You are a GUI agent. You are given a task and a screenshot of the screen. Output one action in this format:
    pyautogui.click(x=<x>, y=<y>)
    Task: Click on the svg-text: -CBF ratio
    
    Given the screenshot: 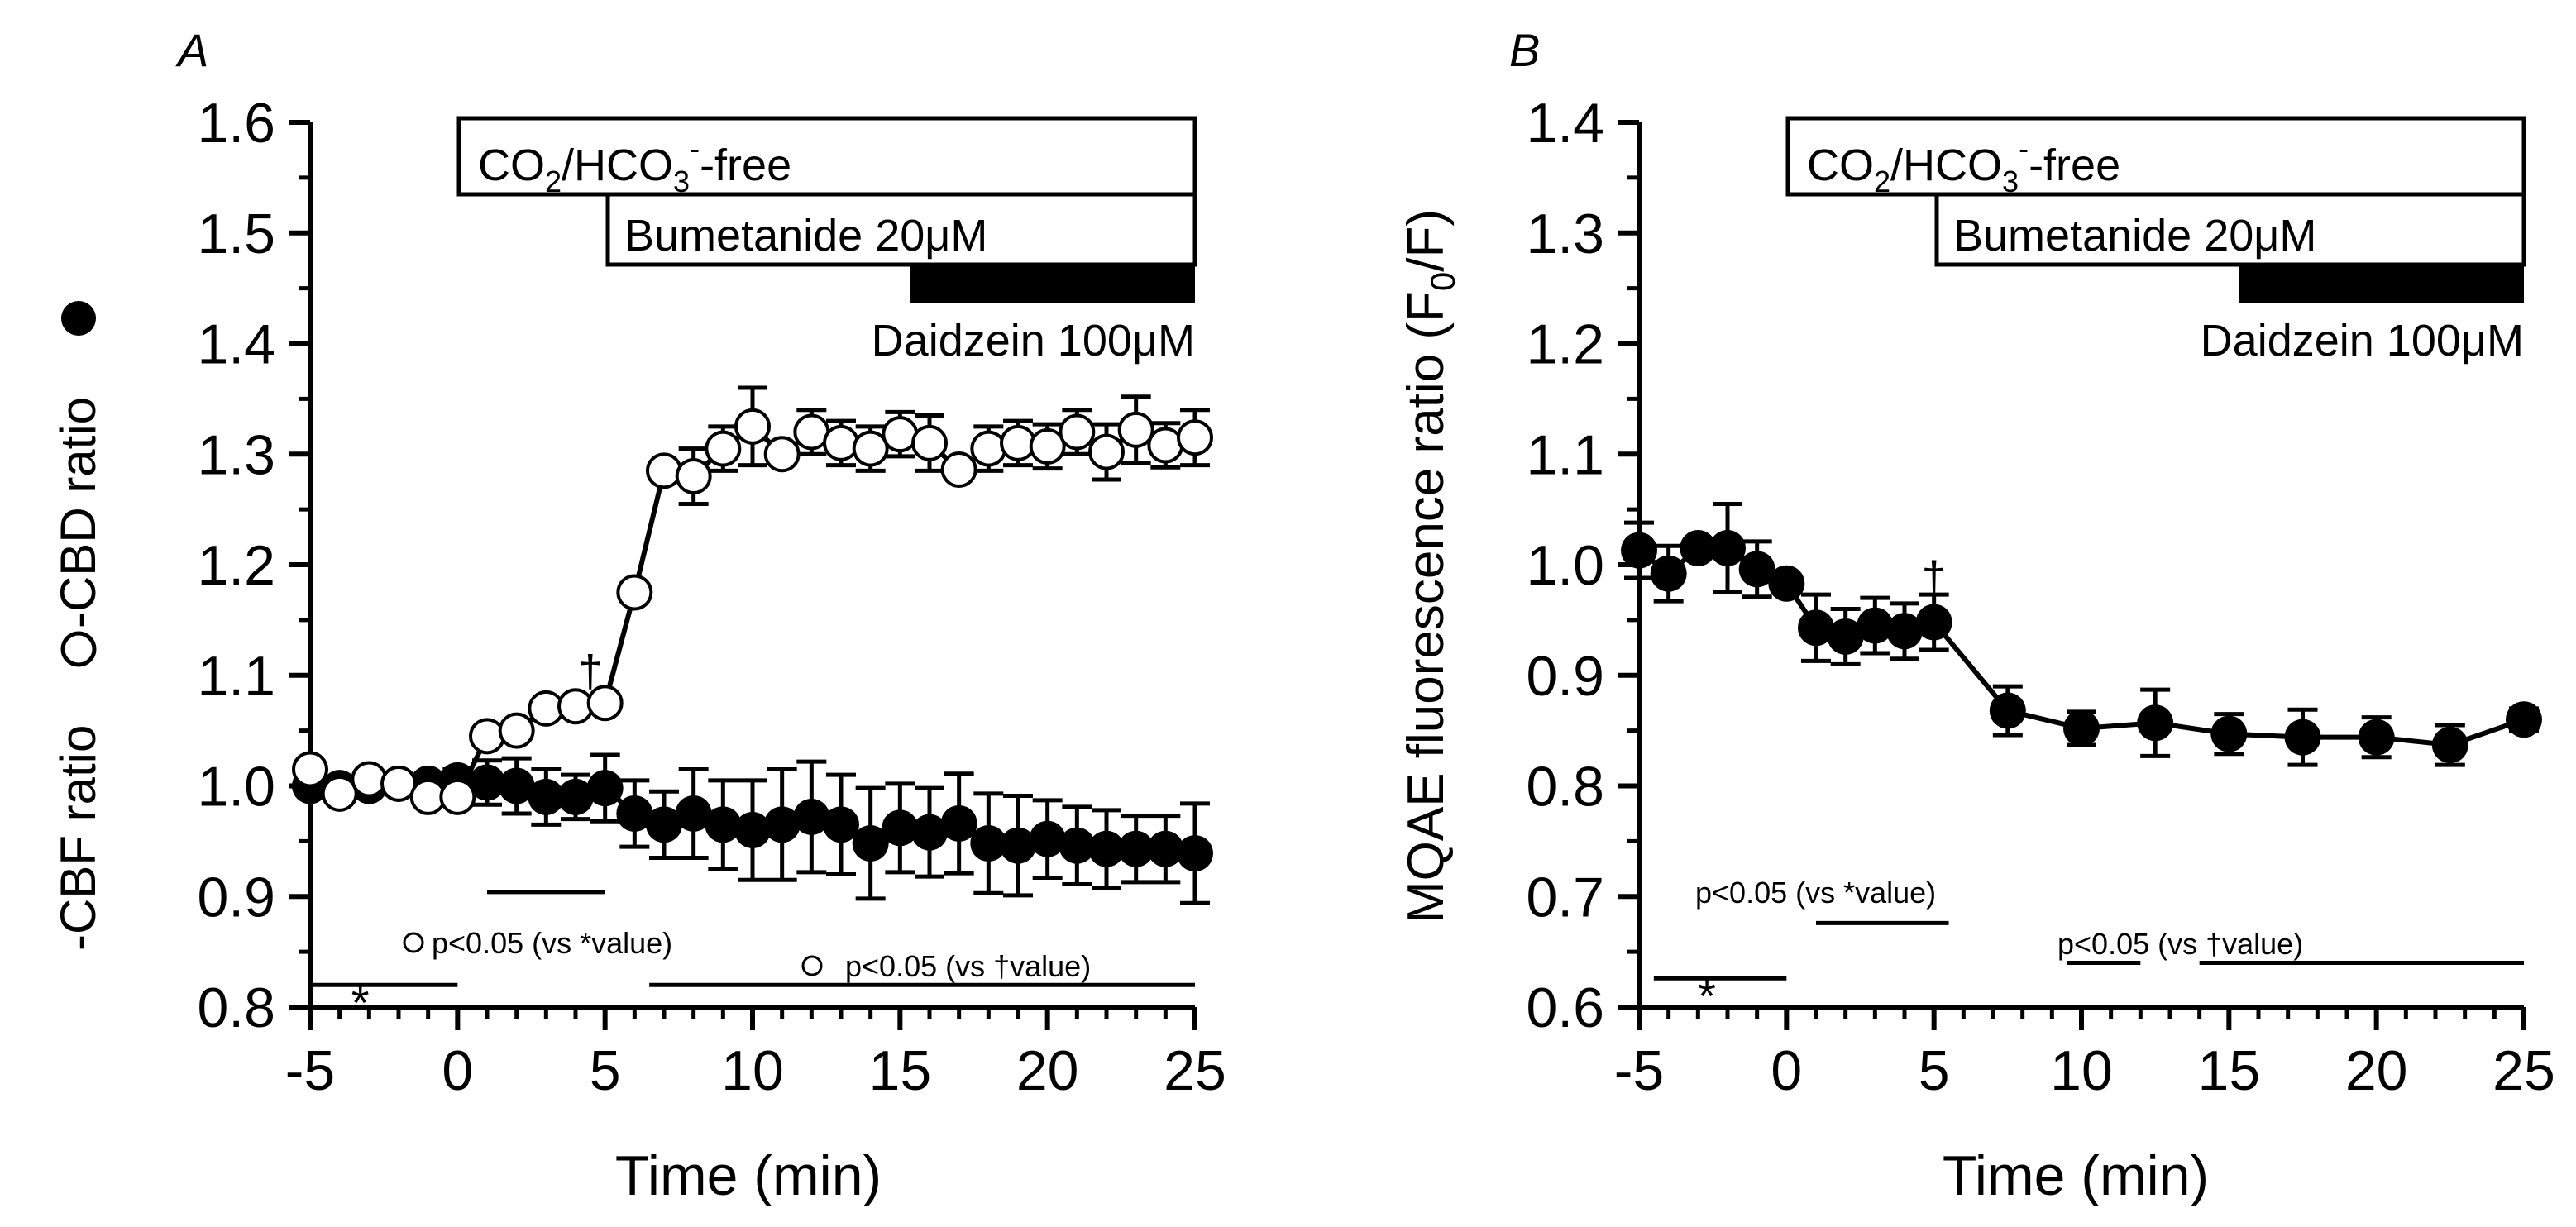 What is the action you would take?
    pyautogui.click(x=78, y=838)
    